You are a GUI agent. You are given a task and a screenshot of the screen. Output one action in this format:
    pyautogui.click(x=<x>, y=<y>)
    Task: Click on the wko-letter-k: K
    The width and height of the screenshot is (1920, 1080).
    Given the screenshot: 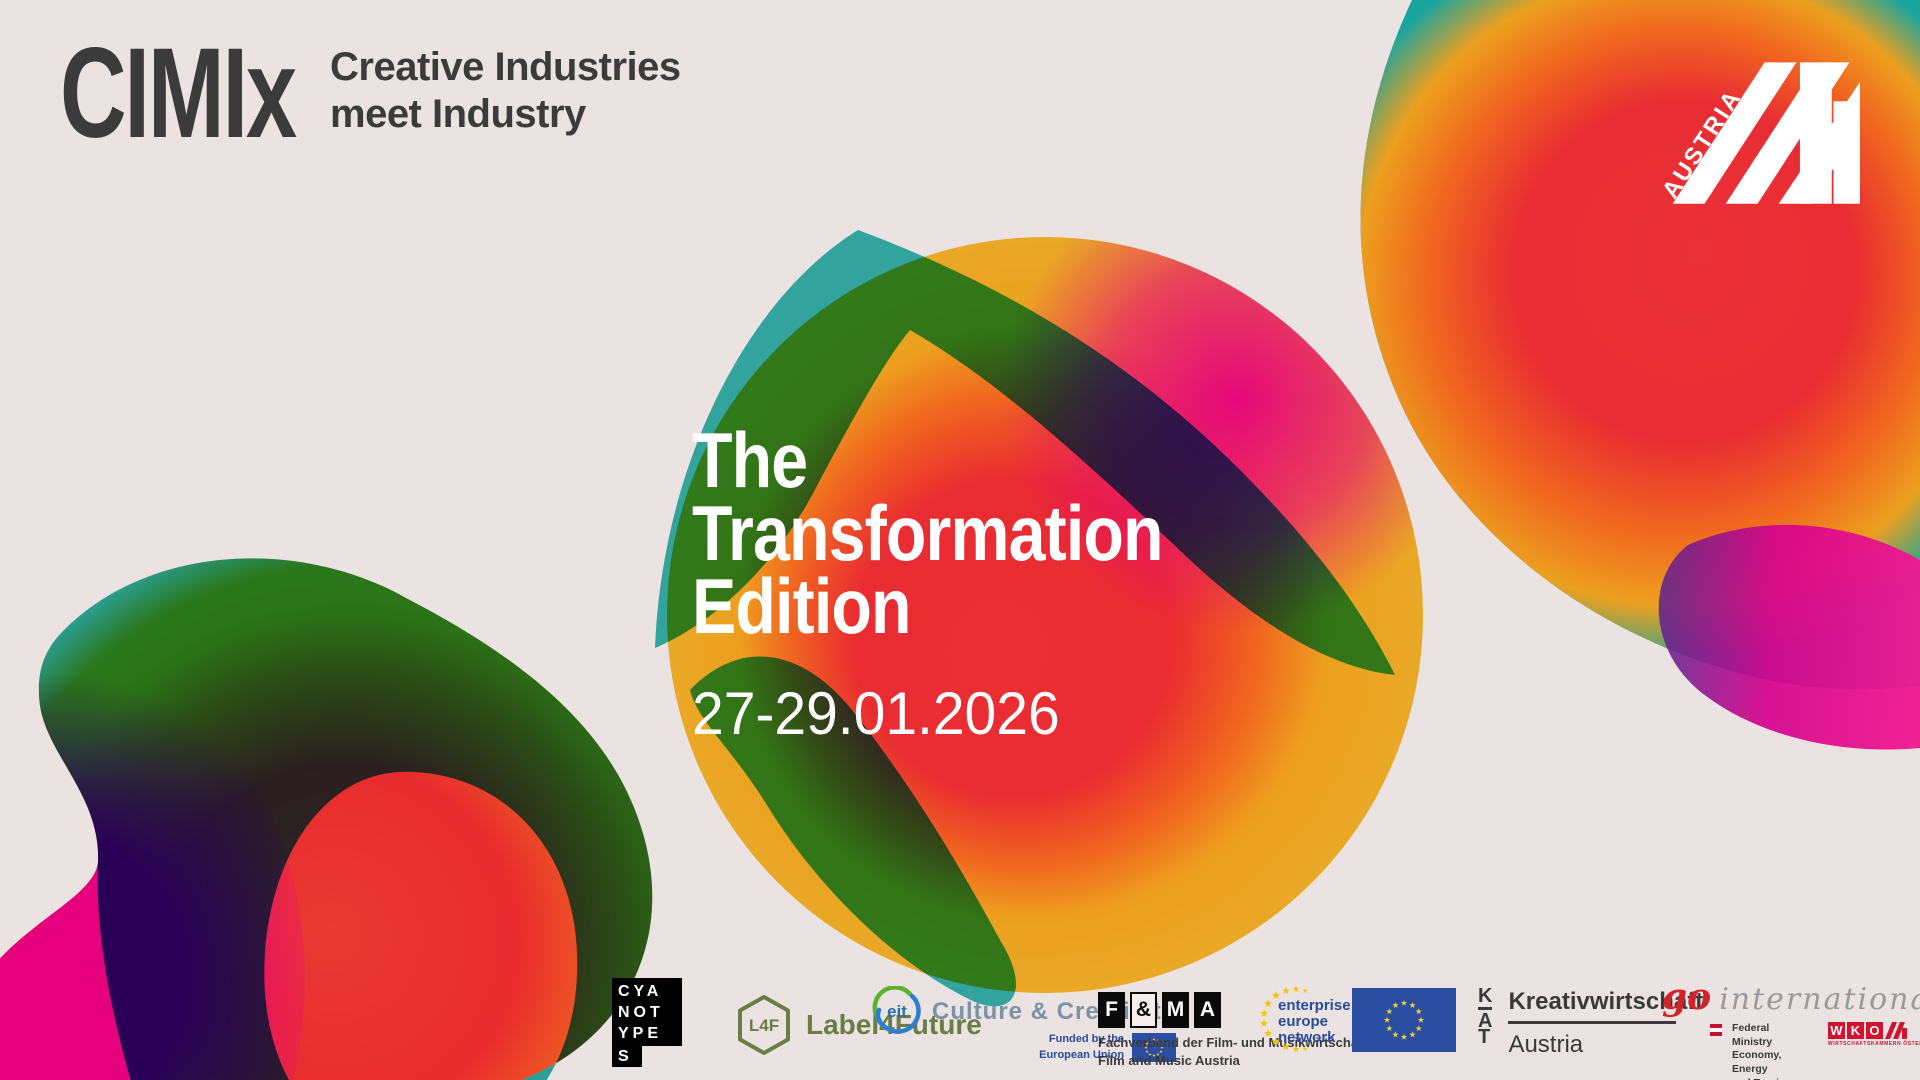 What is the action you would take?
    pyautogui.click(x=1855, y=1030)
    